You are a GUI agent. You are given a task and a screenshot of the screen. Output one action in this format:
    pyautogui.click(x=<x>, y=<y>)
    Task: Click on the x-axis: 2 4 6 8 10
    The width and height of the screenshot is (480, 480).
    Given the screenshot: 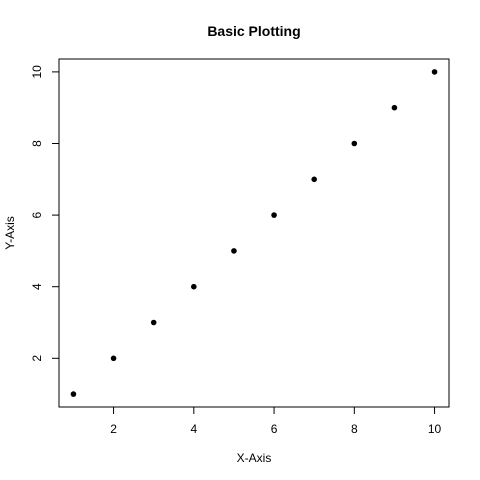 What is the action you would take?
    pyautogui.click(x=276, y=421)
    